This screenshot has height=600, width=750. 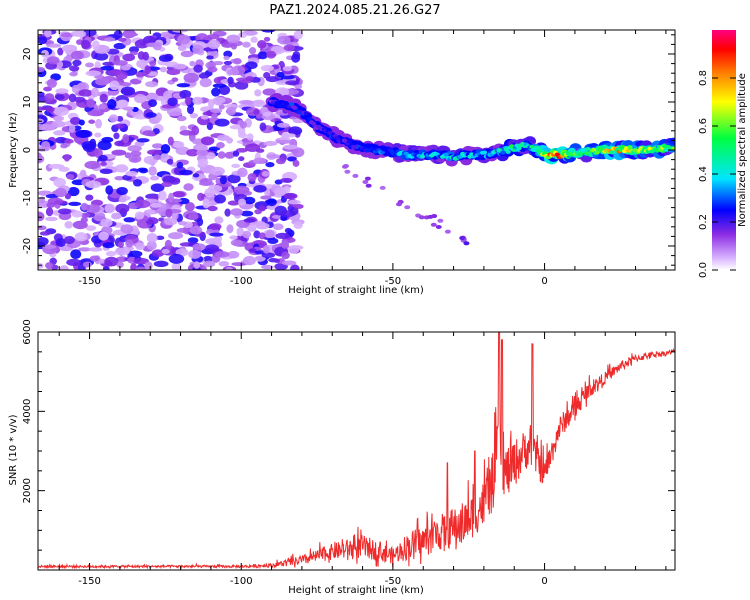 I want to click on spectrogram-x-label: Height of straight line (km), so click(x=356, y=290).